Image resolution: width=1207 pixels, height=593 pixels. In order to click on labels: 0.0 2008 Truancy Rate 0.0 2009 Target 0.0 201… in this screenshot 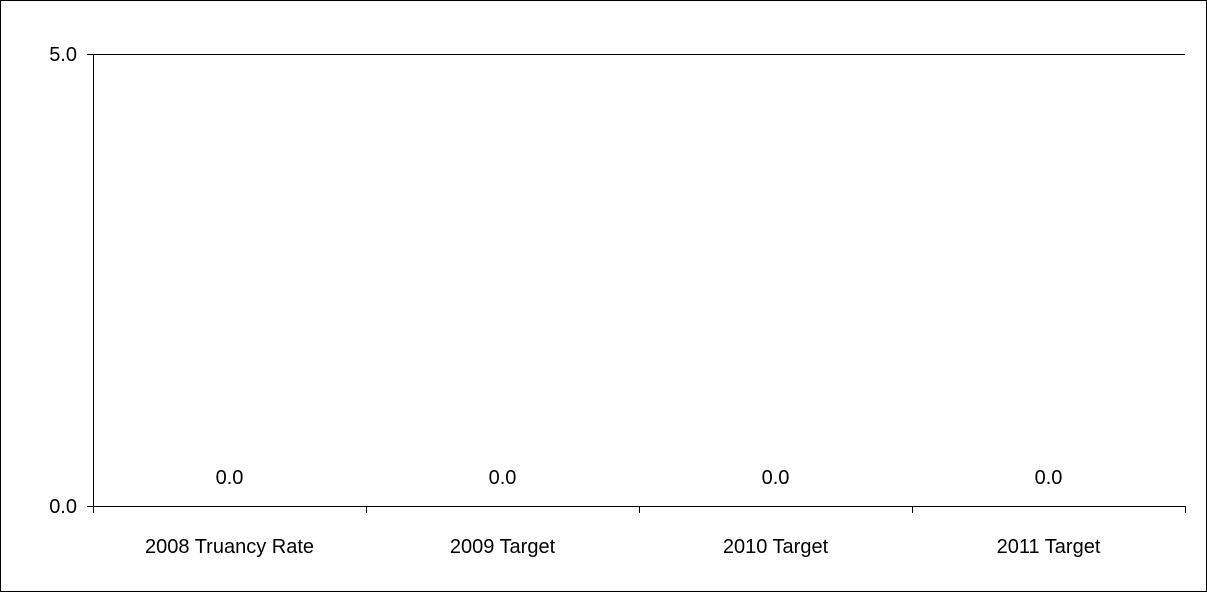, I will do `click(623, 512)`.